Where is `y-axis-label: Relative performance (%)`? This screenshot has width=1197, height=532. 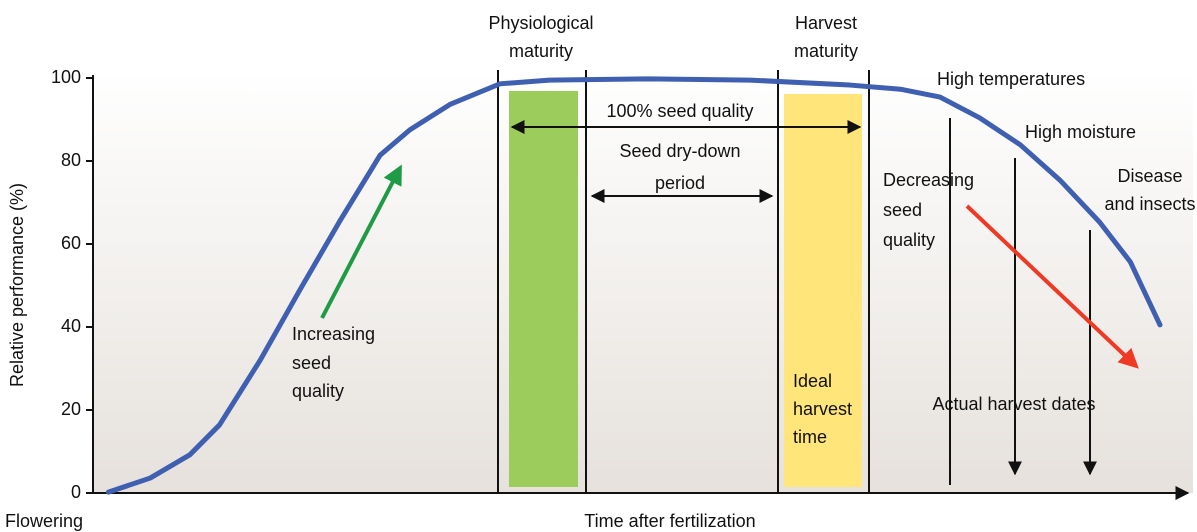
y-axis-label: Relative performance (%) is located at coordinates (17, 285).